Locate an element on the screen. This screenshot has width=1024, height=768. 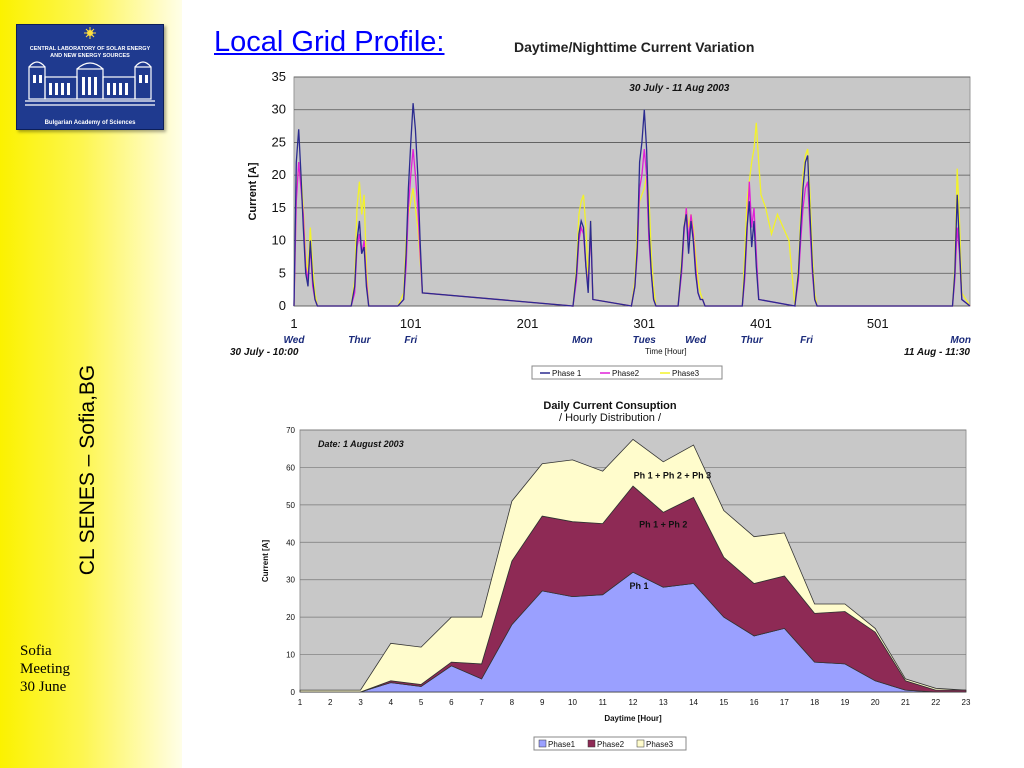
x-tick-label: 7 is located at coordinates (481, 702).